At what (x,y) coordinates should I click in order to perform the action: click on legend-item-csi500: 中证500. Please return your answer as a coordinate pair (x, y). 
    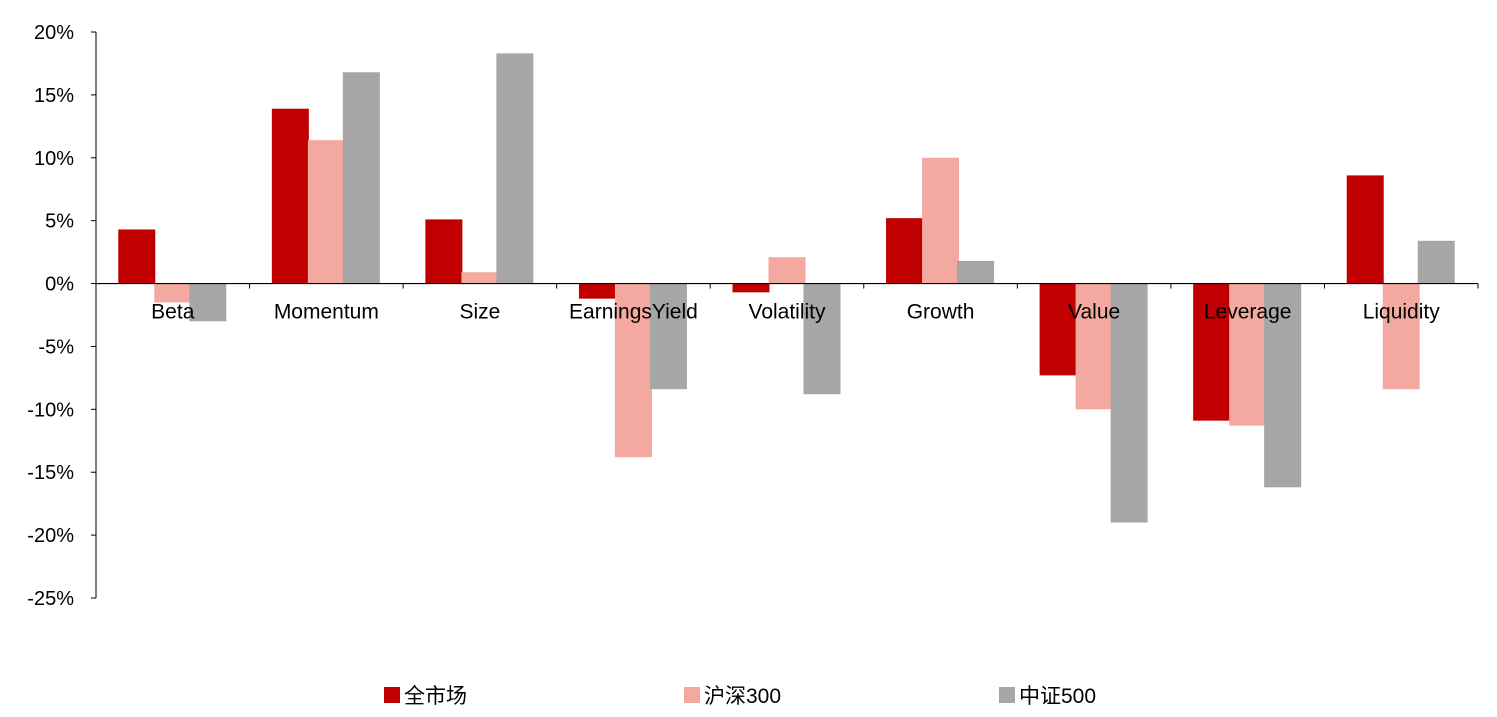
    Looking at the image, I should click on (1047, 695).